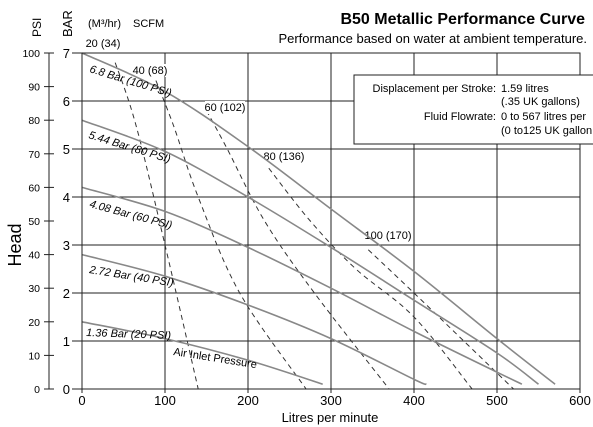  I want to click on bar-tick-label: 4, so click(66, 197).